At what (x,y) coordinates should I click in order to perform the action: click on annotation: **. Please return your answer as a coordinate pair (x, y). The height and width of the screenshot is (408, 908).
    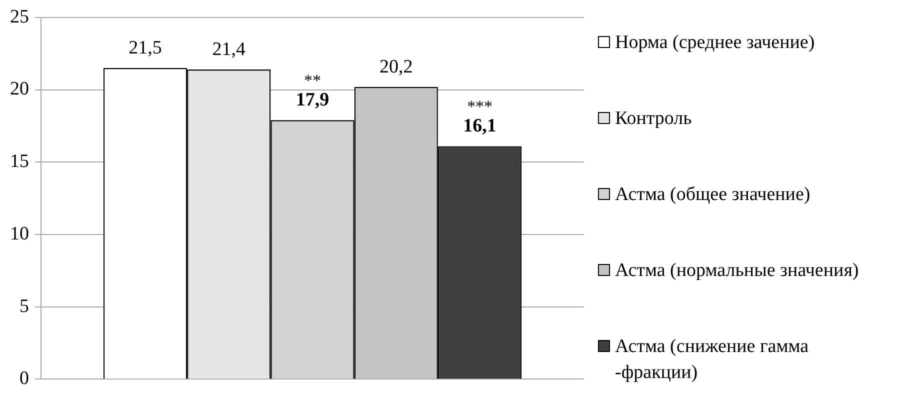
    Looking at the image, I should click on (312, 80).